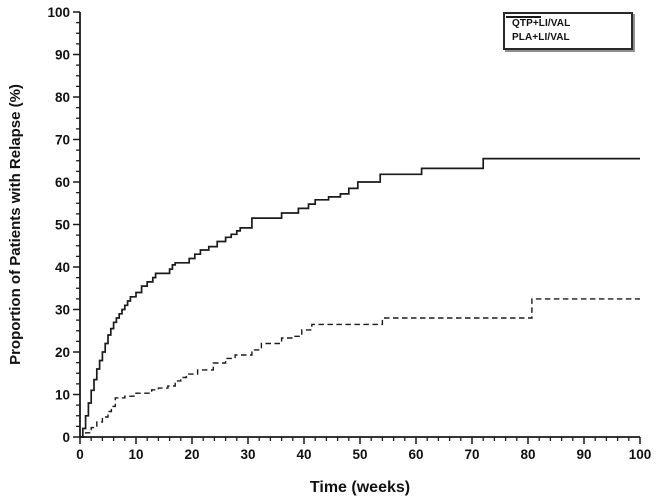 The width and height of the screenshot is (658, 503). Describe the element at coordinates (541, 37) in the screenshot. I see `legend-label-pla: PLA+LI/VAL` at that location.